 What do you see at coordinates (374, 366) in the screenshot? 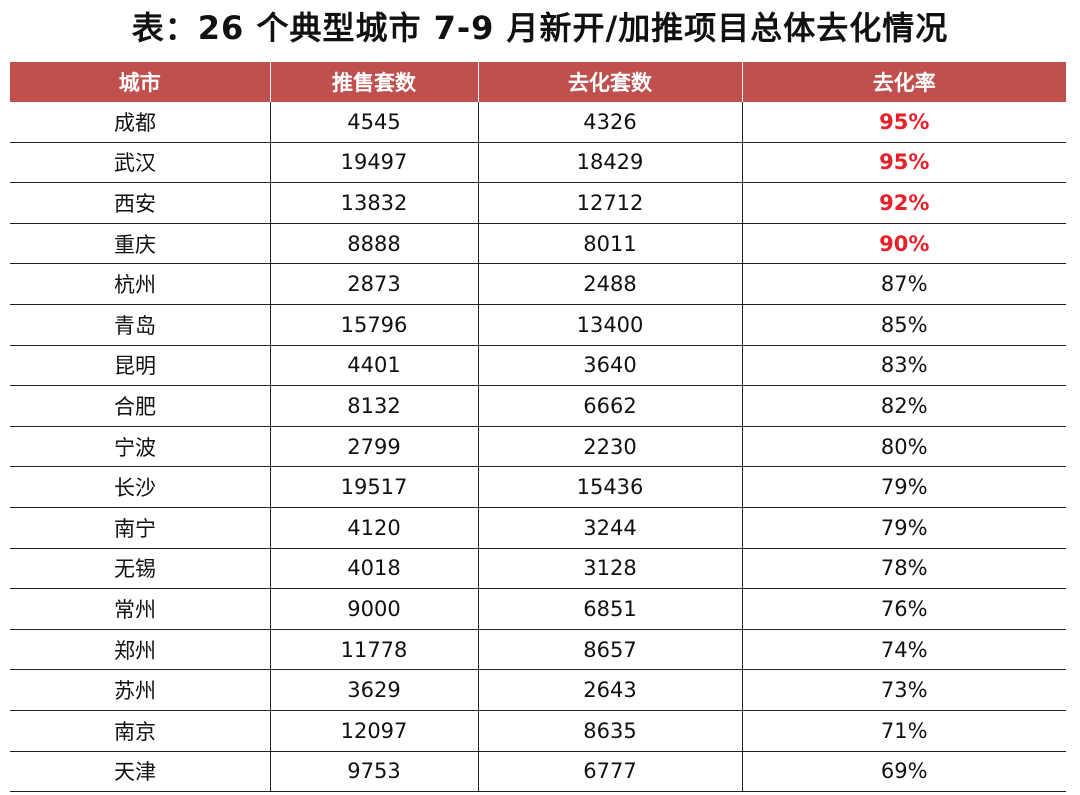
I see `cell-offered: 4401` at bounding box center [374, 366].